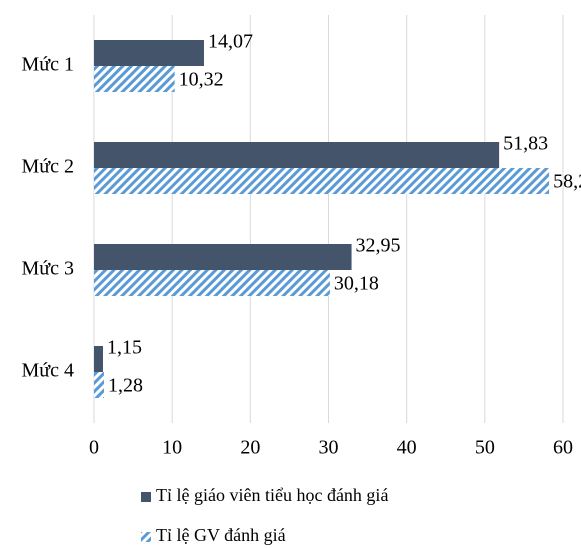 The width and height of the screenshot is (581, 548). Describe the element at coordinates (48, 371) in the screenshot. I see `y-tick-label: Mức 4` at that location.